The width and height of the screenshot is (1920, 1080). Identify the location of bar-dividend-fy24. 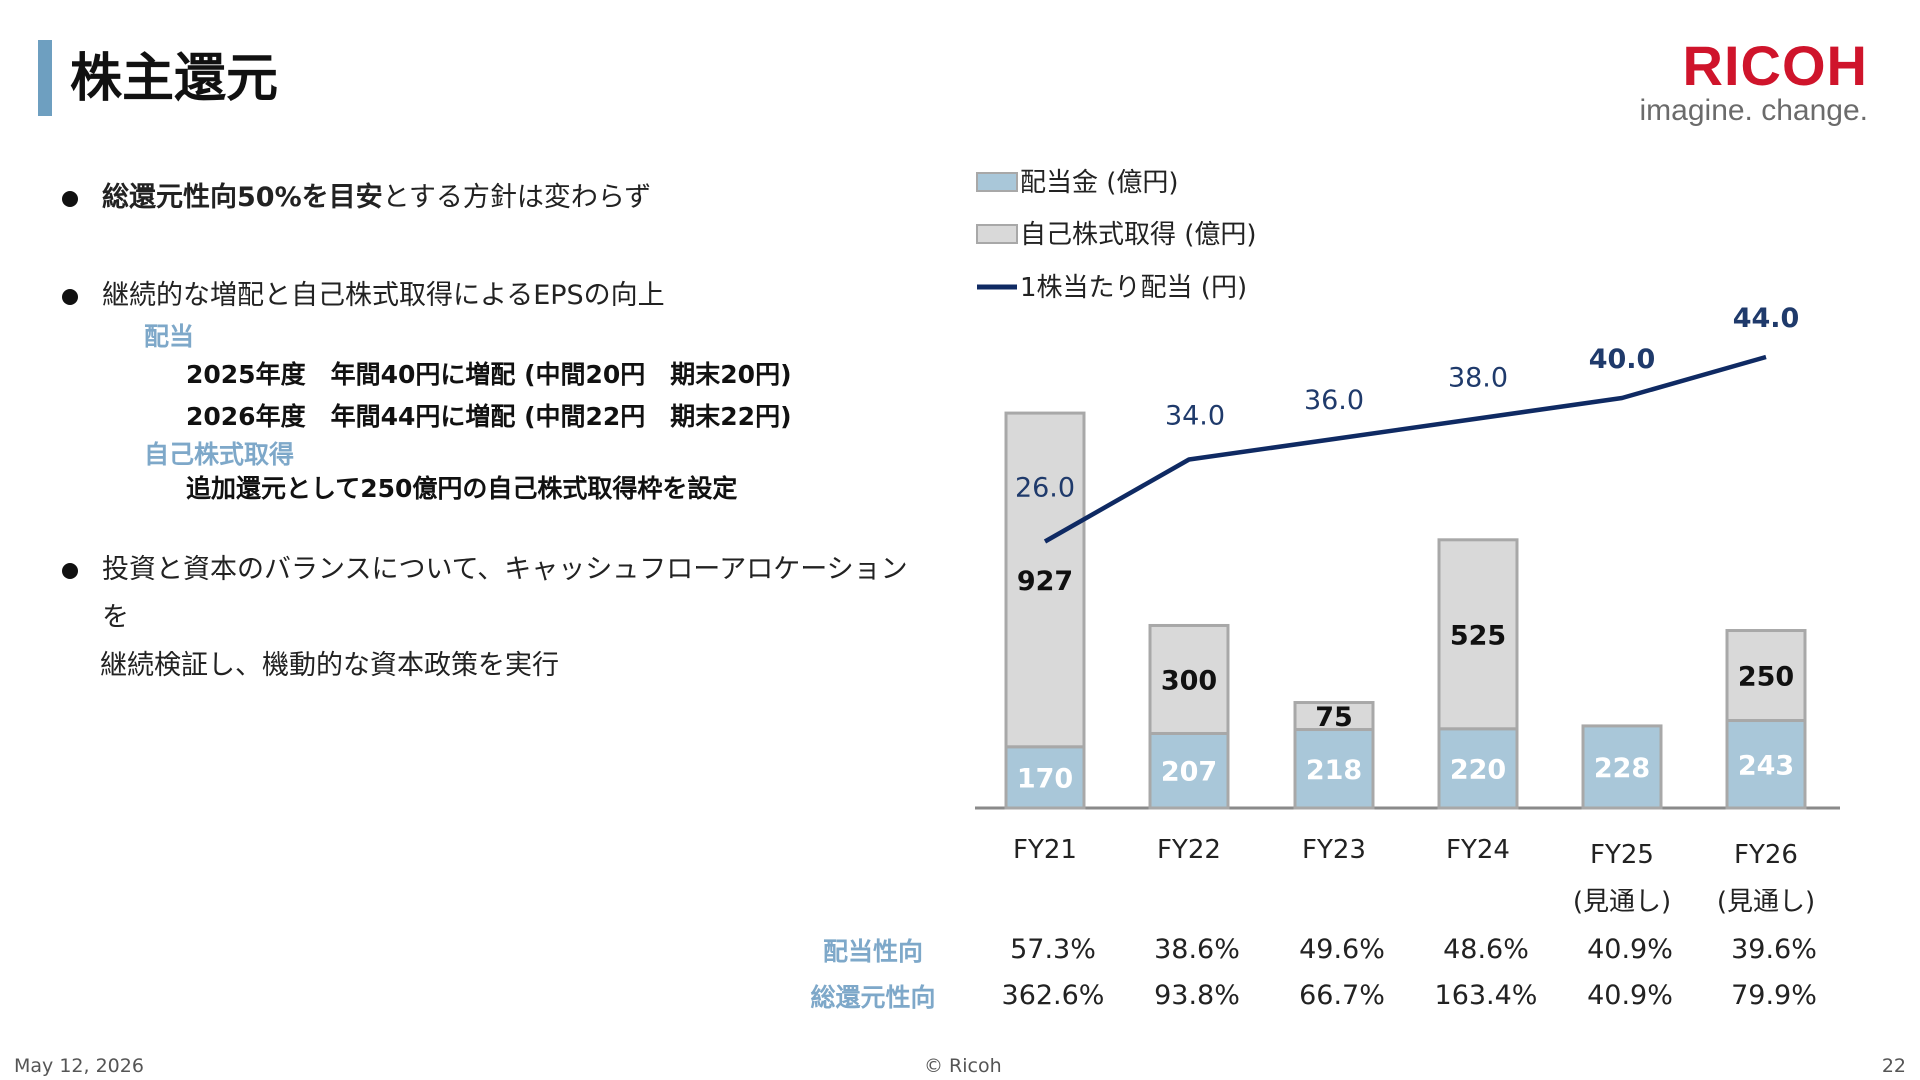
(1478, 768).